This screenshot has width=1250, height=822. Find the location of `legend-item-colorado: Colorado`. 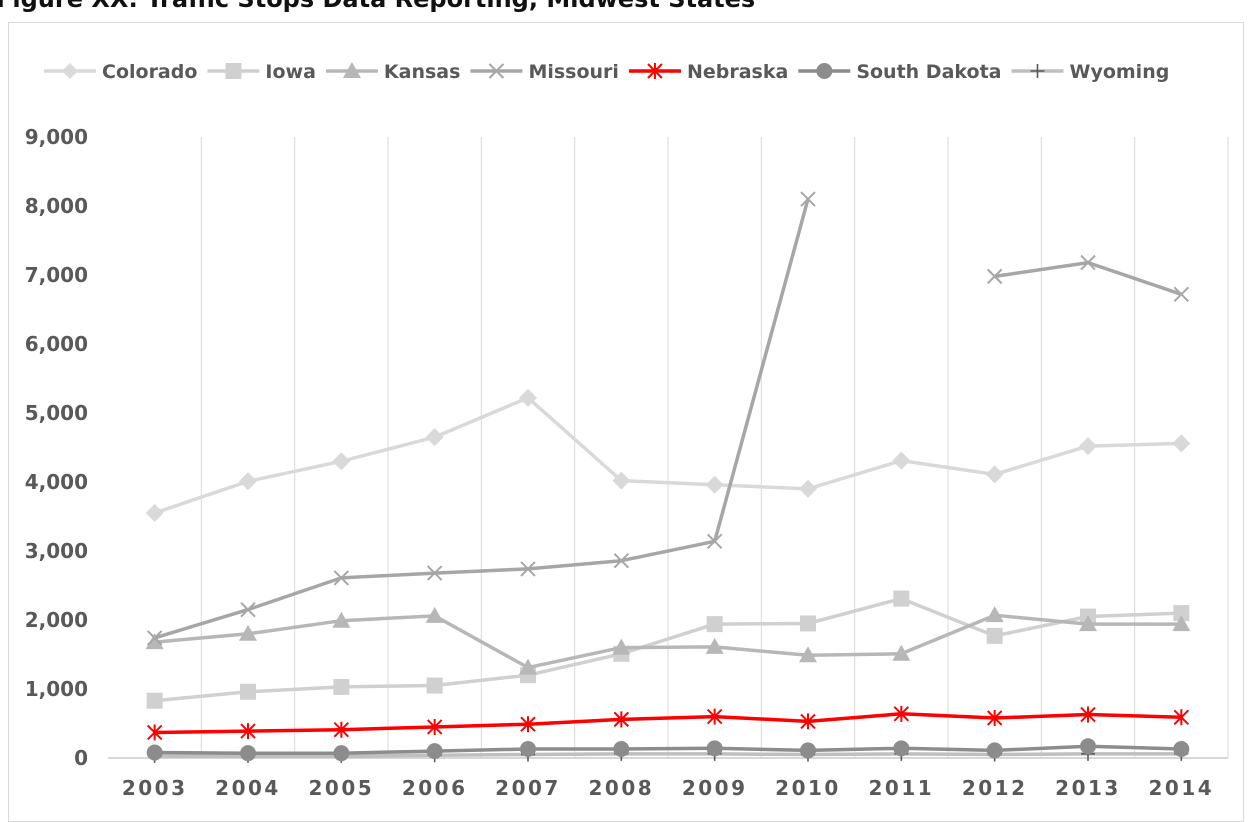

legend-item-colorado: Colorado is located at coordinates (120, 72).